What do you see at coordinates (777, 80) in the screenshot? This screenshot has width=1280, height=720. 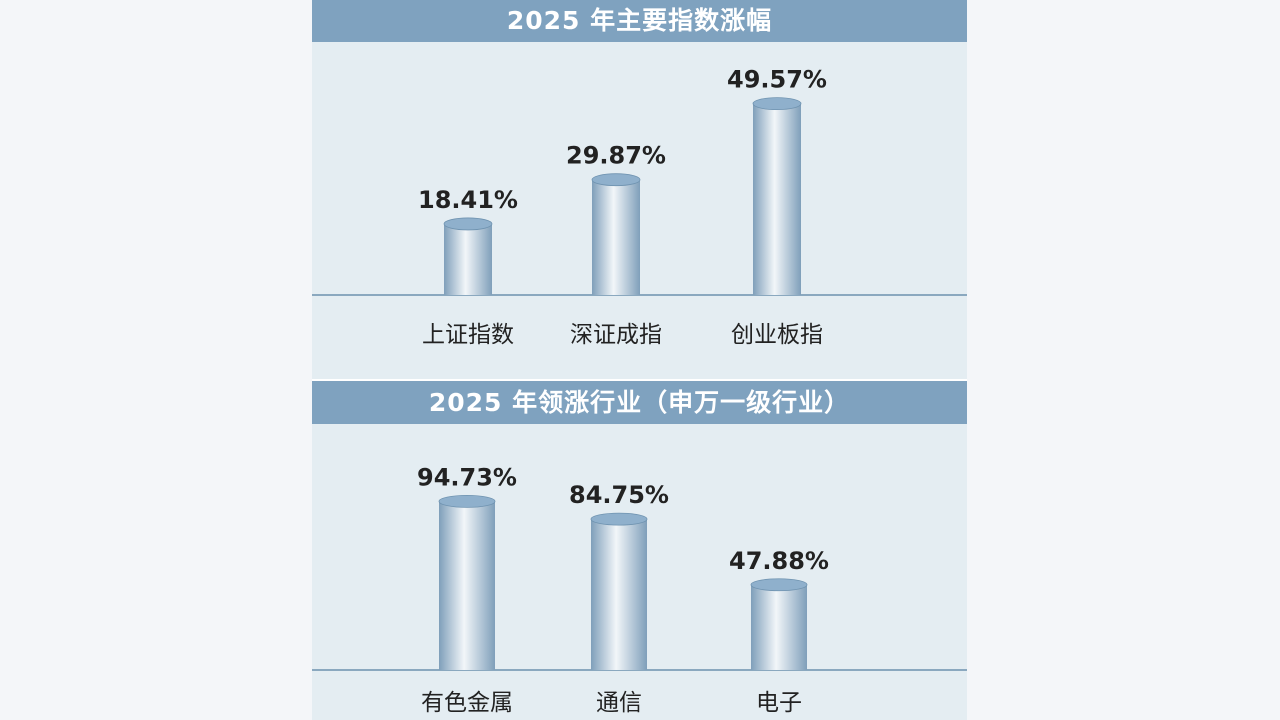 I see `value-label-indices-2: 49.57%` at bounding box center [777, 80].